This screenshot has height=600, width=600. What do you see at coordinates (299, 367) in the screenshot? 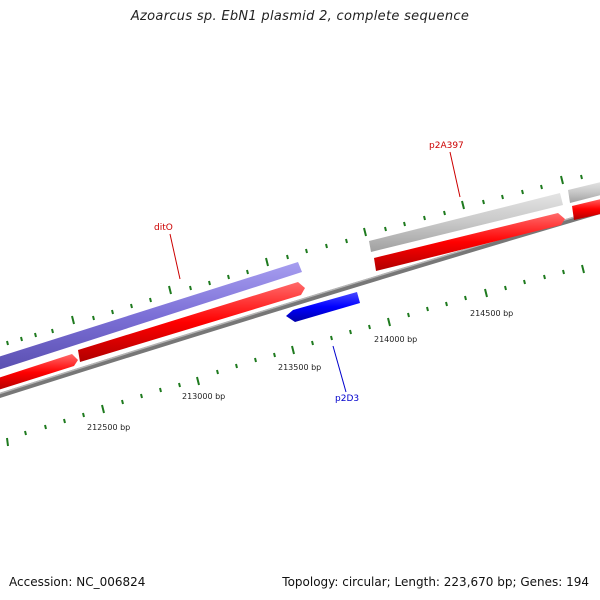
I see `scale-label-213500: 213500 bp` at bounding box center [299, 367].